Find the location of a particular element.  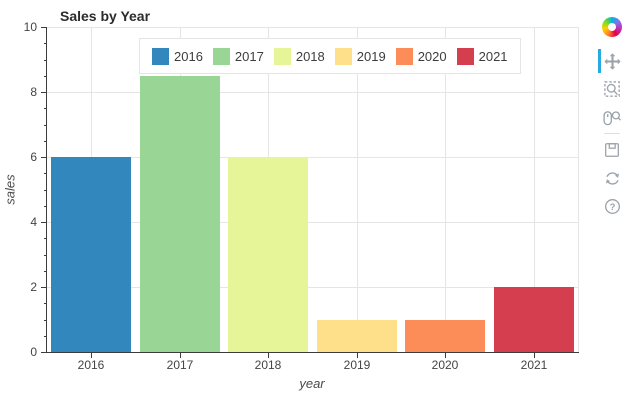

legend-item-2016: 2016 is located at coordinates (177, 56).